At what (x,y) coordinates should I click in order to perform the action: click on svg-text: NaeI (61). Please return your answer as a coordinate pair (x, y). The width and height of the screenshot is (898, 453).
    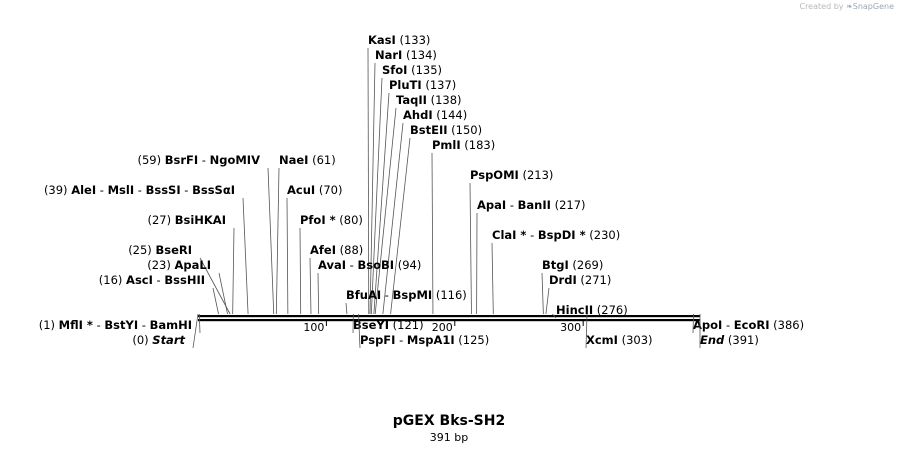
    Looking at the image, I should click on (307, 160).